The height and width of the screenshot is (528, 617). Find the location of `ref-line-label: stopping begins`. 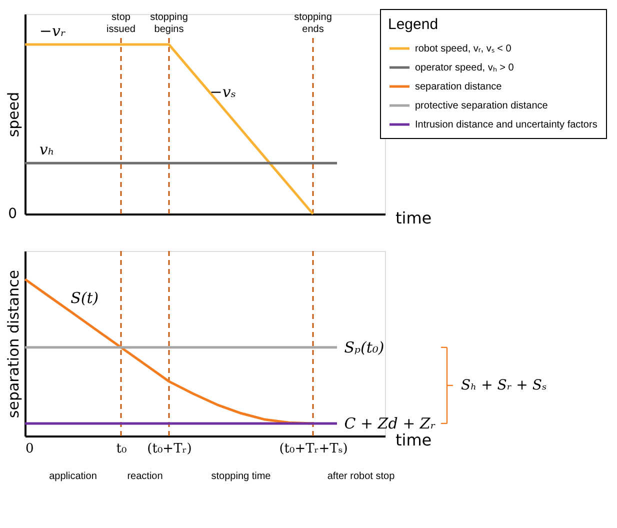

ref-line-label: stopping begins is located at coordinates (169, 23).